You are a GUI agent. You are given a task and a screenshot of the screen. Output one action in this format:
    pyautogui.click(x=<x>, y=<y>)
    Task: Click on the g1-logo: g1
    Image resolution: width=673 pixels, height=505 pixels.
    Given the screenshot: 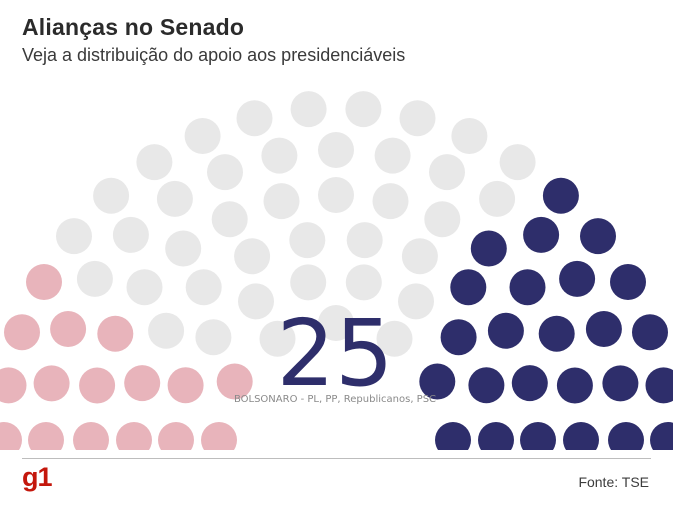 What is the action you would take?
    pyautogui.click(x=37, y=477)
    